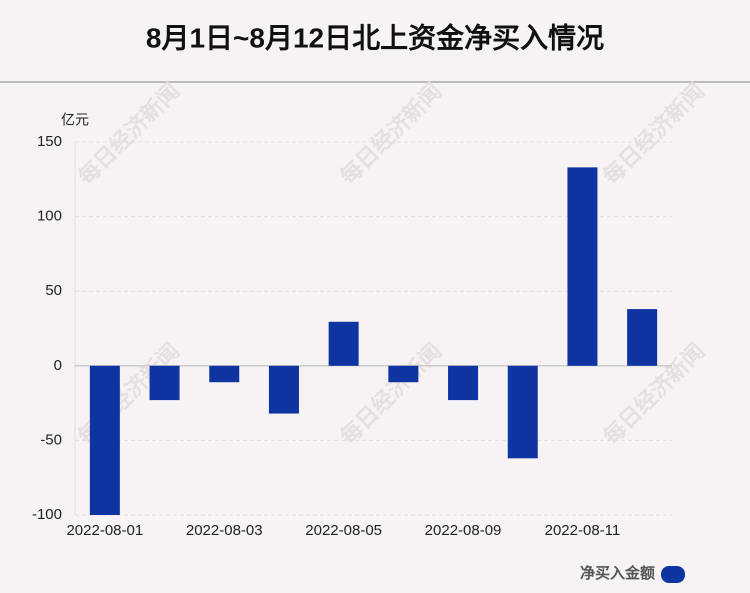  I want to click on y-tick-label: 50, so click(53, 290).